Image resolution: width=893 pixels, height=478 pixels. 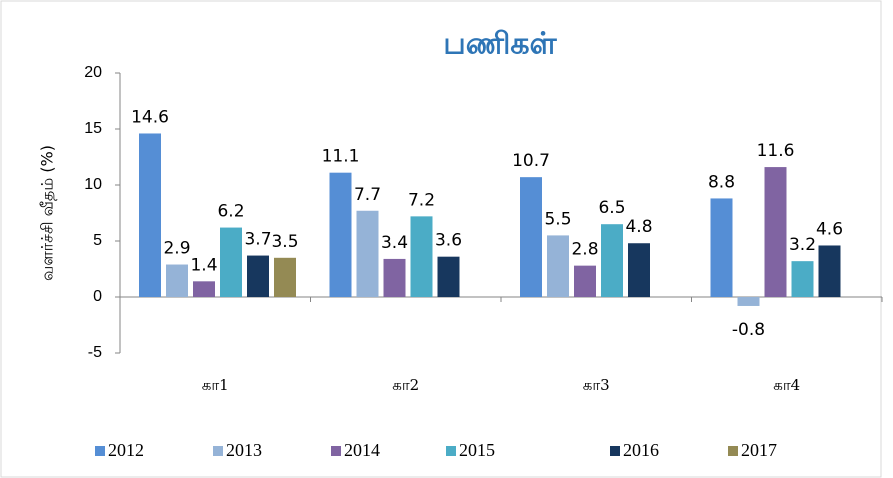 I want to click on chart-title: பணிகள், so click(x=500, y=44).